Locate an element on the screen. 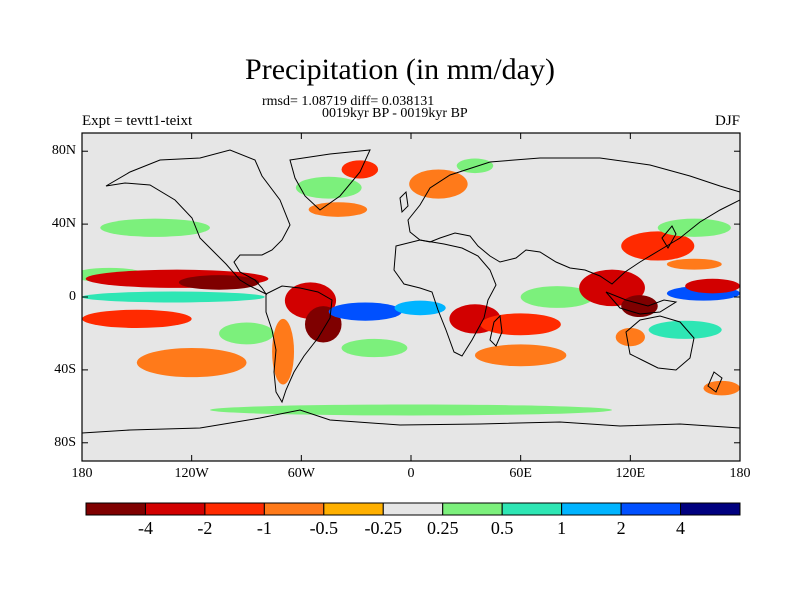  plot-title: Precipitation (in mm/day) is located at coordinates (400, 69).